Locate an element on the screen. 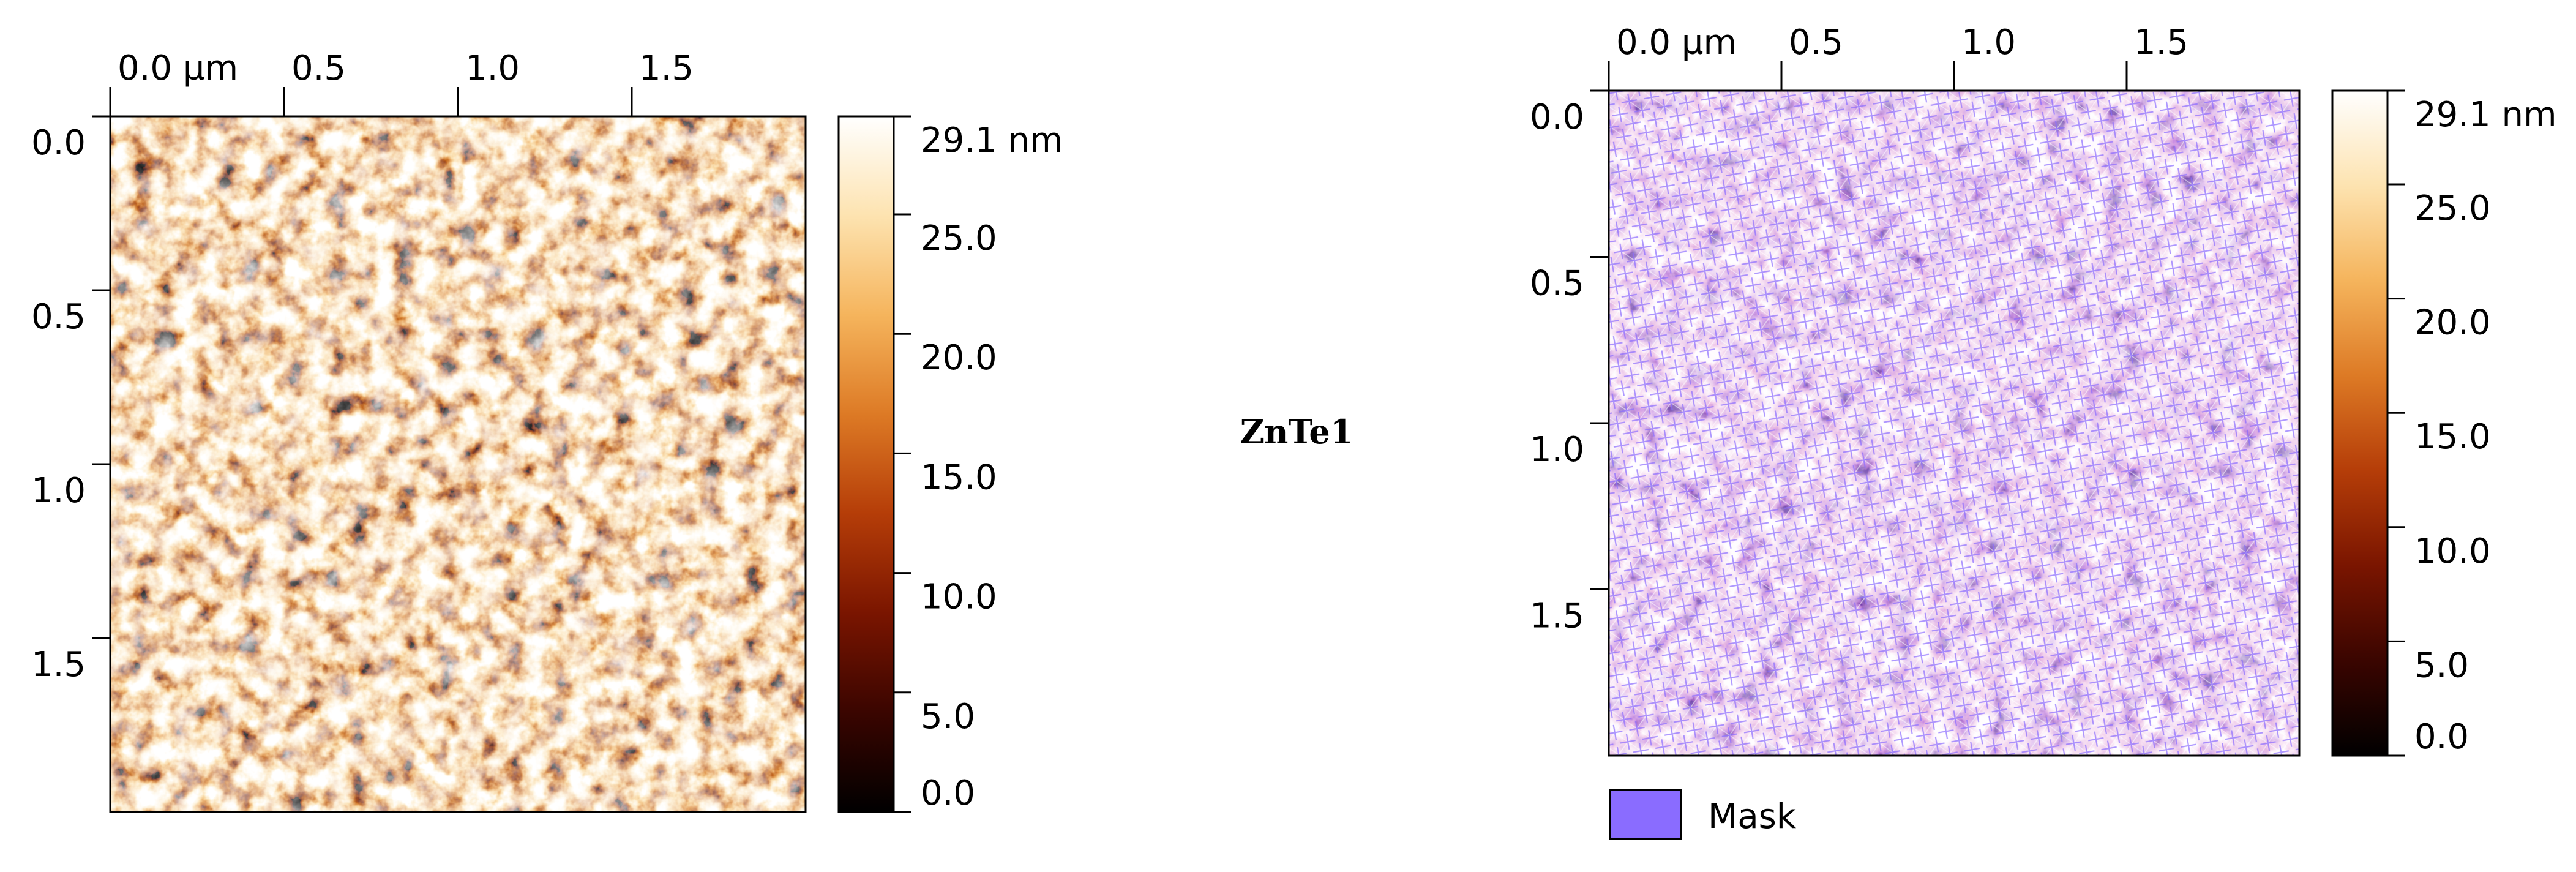 The width and height of the screenshot is (2576, 872). figure-label: ZnTe1 is located at coordinates (1297, 431).